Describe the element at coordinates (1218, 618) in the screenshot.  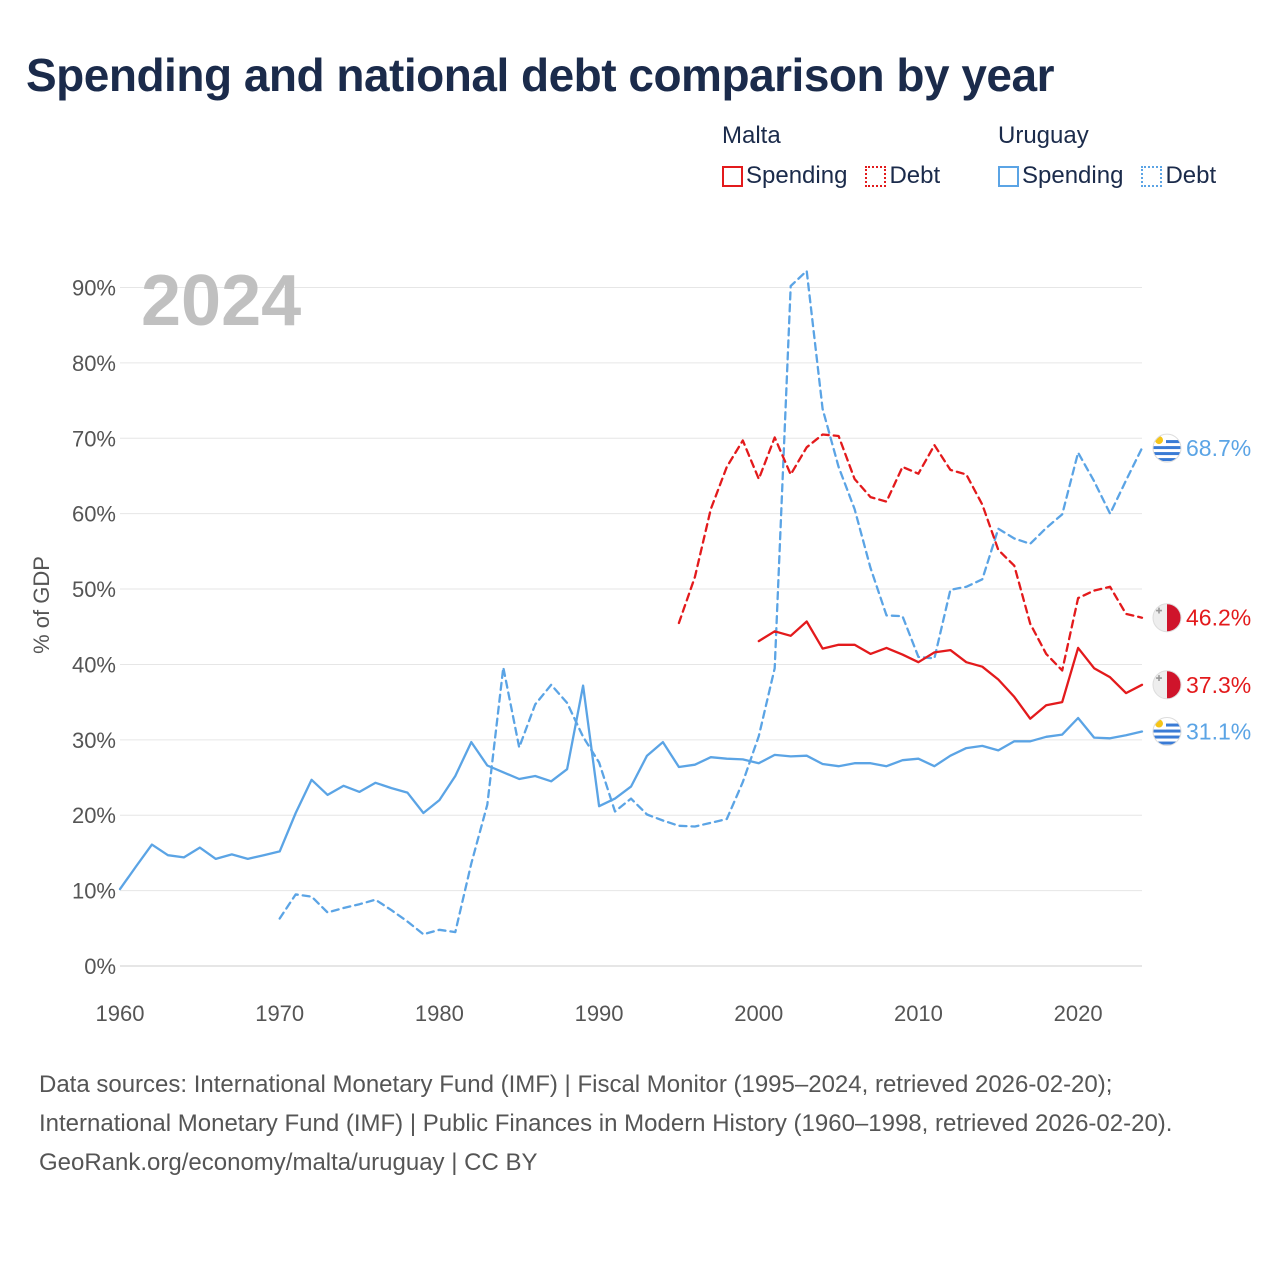
I see `end-value-label: 46.2%` at that location.